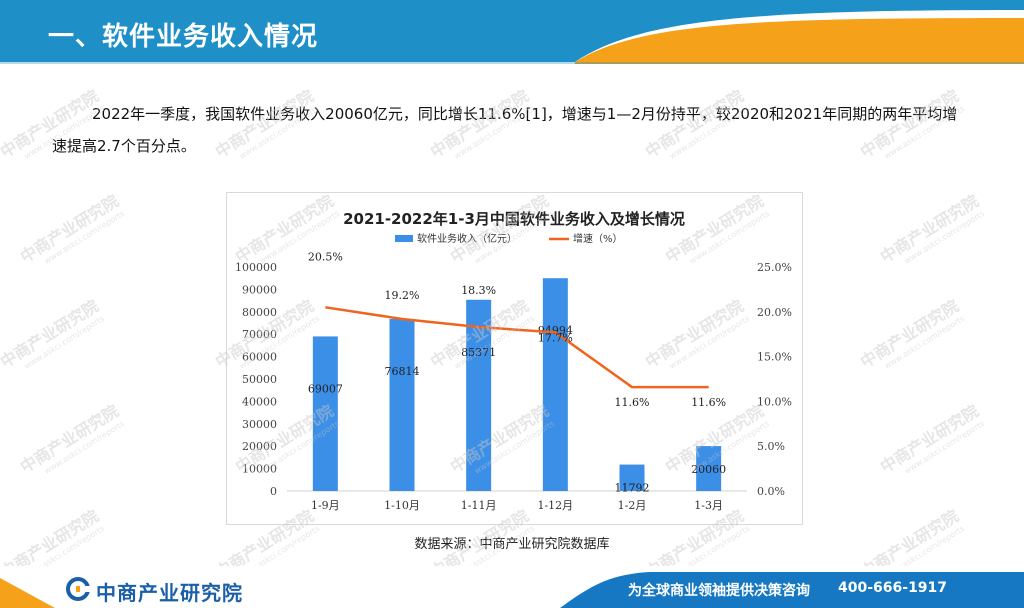 The height and width of the screenshot is (608, 1024). I want to click on line-value-label: 18.3%, so click(478, 290).